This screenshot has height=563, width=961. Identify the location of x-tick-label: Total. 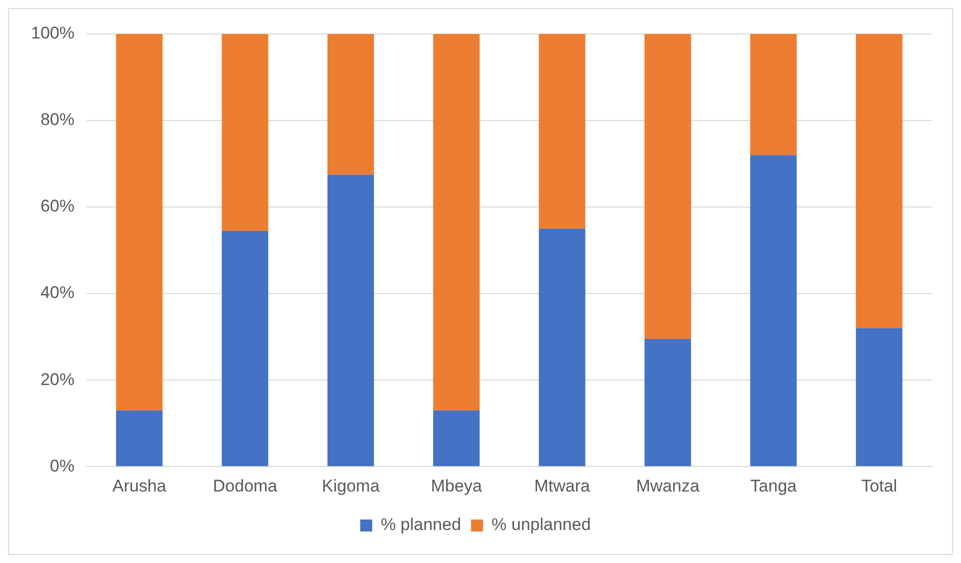
(879, 486).